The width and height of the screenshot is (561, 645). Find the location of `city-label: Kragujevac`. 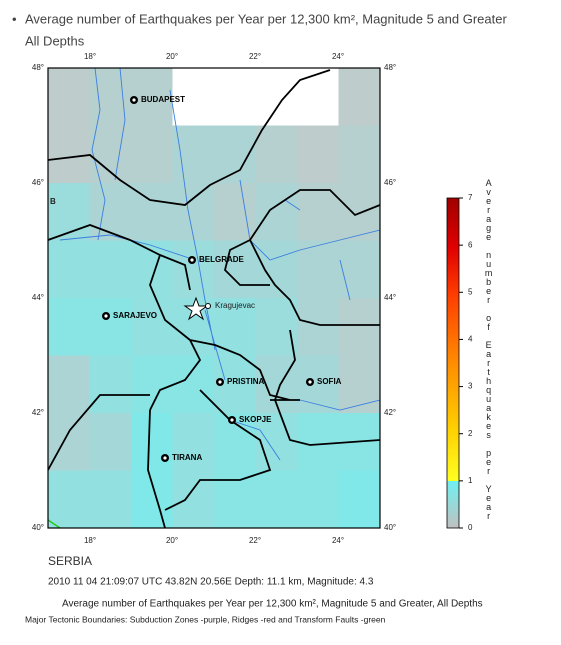

city-label: Kragujevac is located at coordinates (235, 305).